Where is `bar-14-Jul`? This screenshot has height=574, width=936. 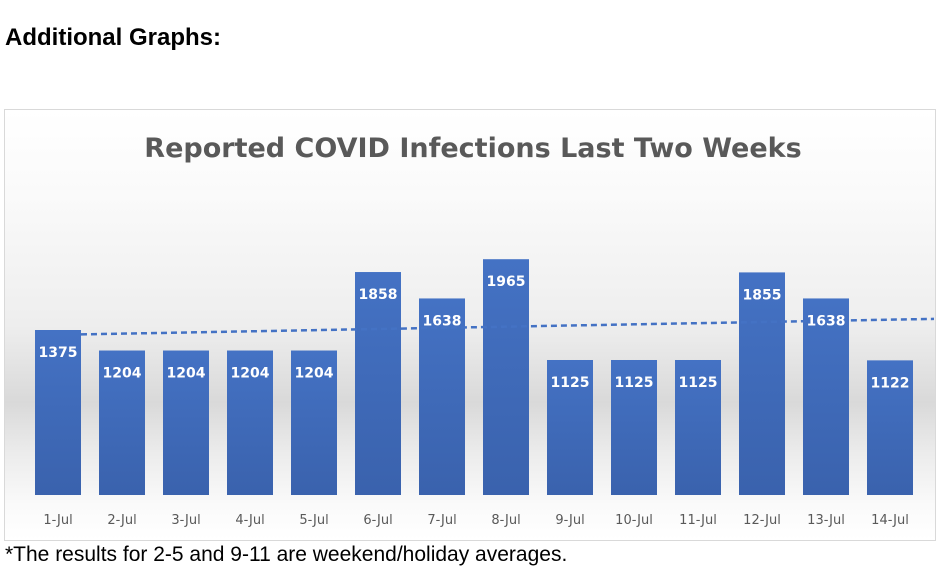 bar-14-Jul is located at coordinates (890, 427).